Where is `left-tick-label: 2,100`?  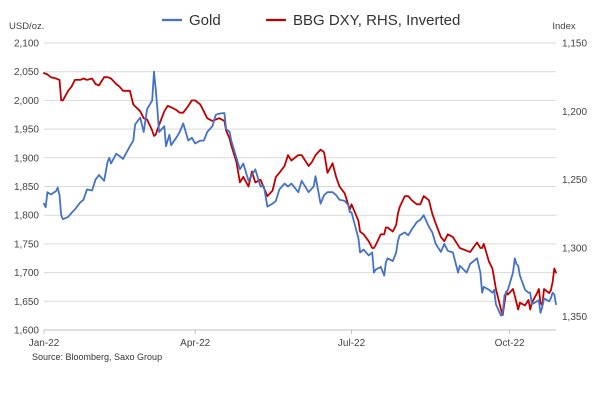
left-tick-label: 2,100 is located at coordinates (26, 44).